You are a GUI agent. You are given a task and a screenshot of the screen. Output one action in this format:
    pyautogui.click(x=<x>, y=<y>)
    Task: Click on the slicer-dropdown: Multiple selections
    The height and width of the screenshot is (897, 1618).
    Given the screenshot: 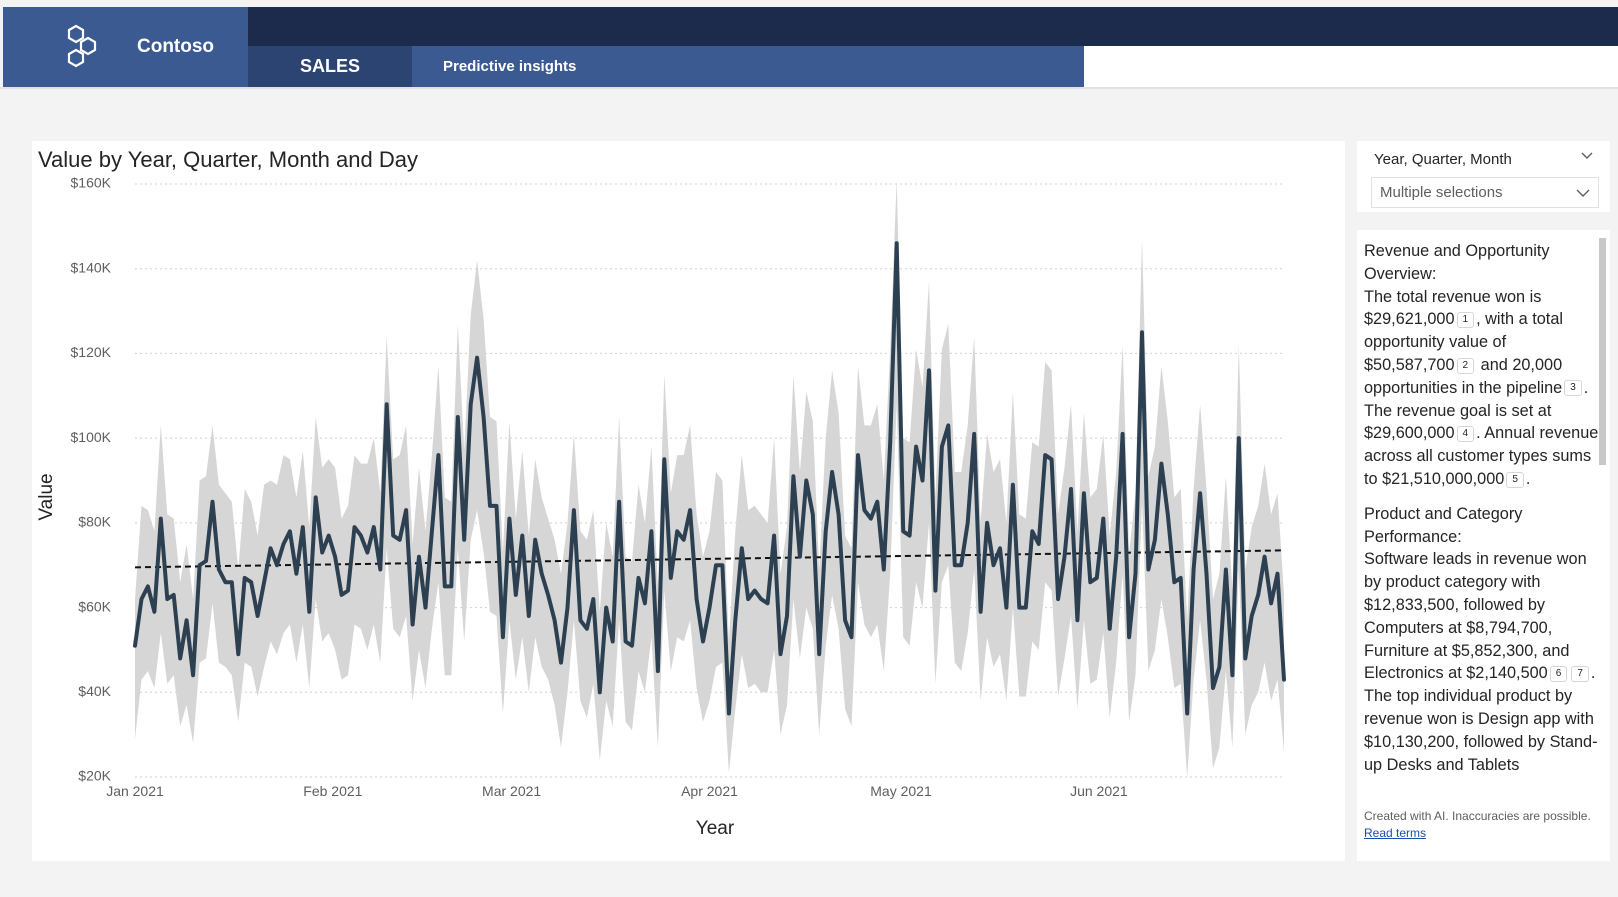 What is the action you would take?
    pyautogui.click(x=1485, y=192)
    